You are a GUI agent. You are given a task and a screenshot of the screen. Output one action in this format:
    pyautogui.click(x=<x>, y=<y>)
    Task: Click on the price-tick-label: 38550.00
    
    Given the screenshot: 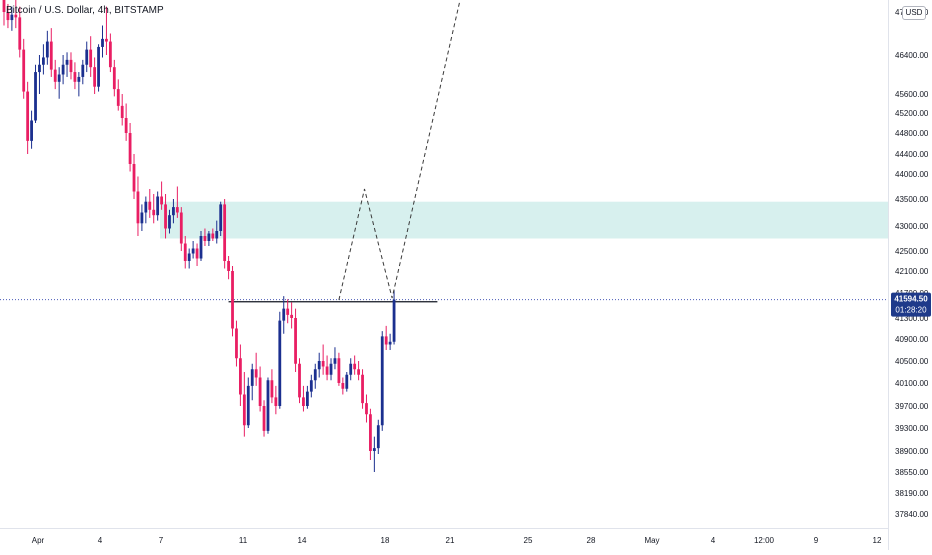 What is the action you would take?
    pyautogui.click(x=912, y=472)
    